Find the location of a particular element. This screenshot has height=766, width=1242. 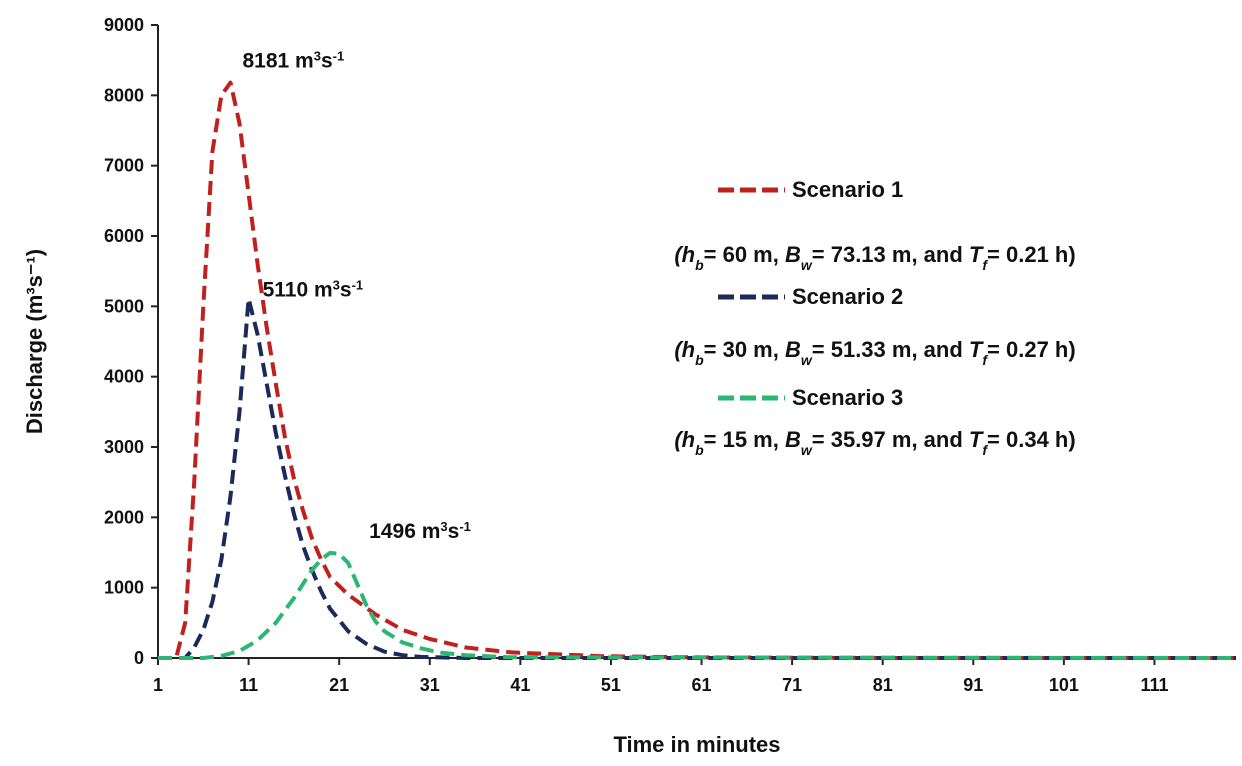

legend-parameters-scenario-3: (hb= 15 m, Bw= 35.97 m, and Tf= 0.34 h) is located at coordinates (874, 442).